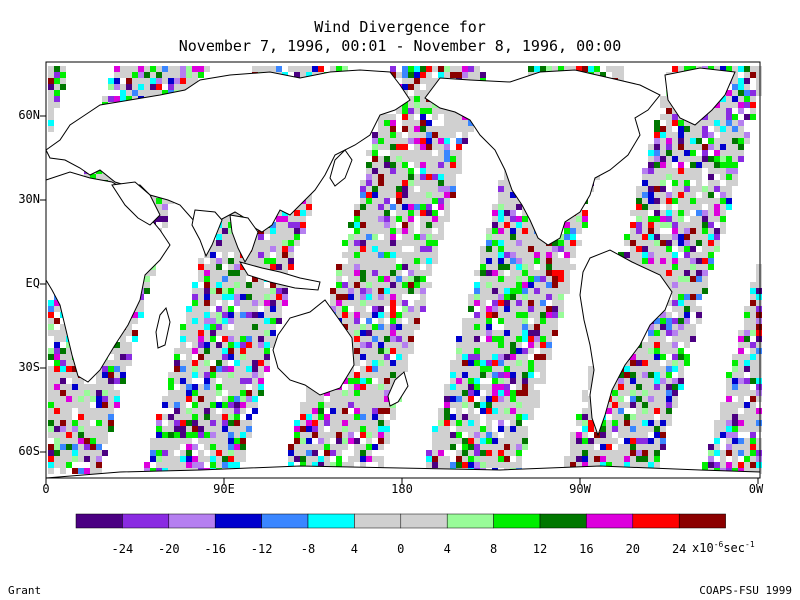  Describe the element at coordinates (279, 276) in the screenshot. I see `indonesia-landmass` at that location.